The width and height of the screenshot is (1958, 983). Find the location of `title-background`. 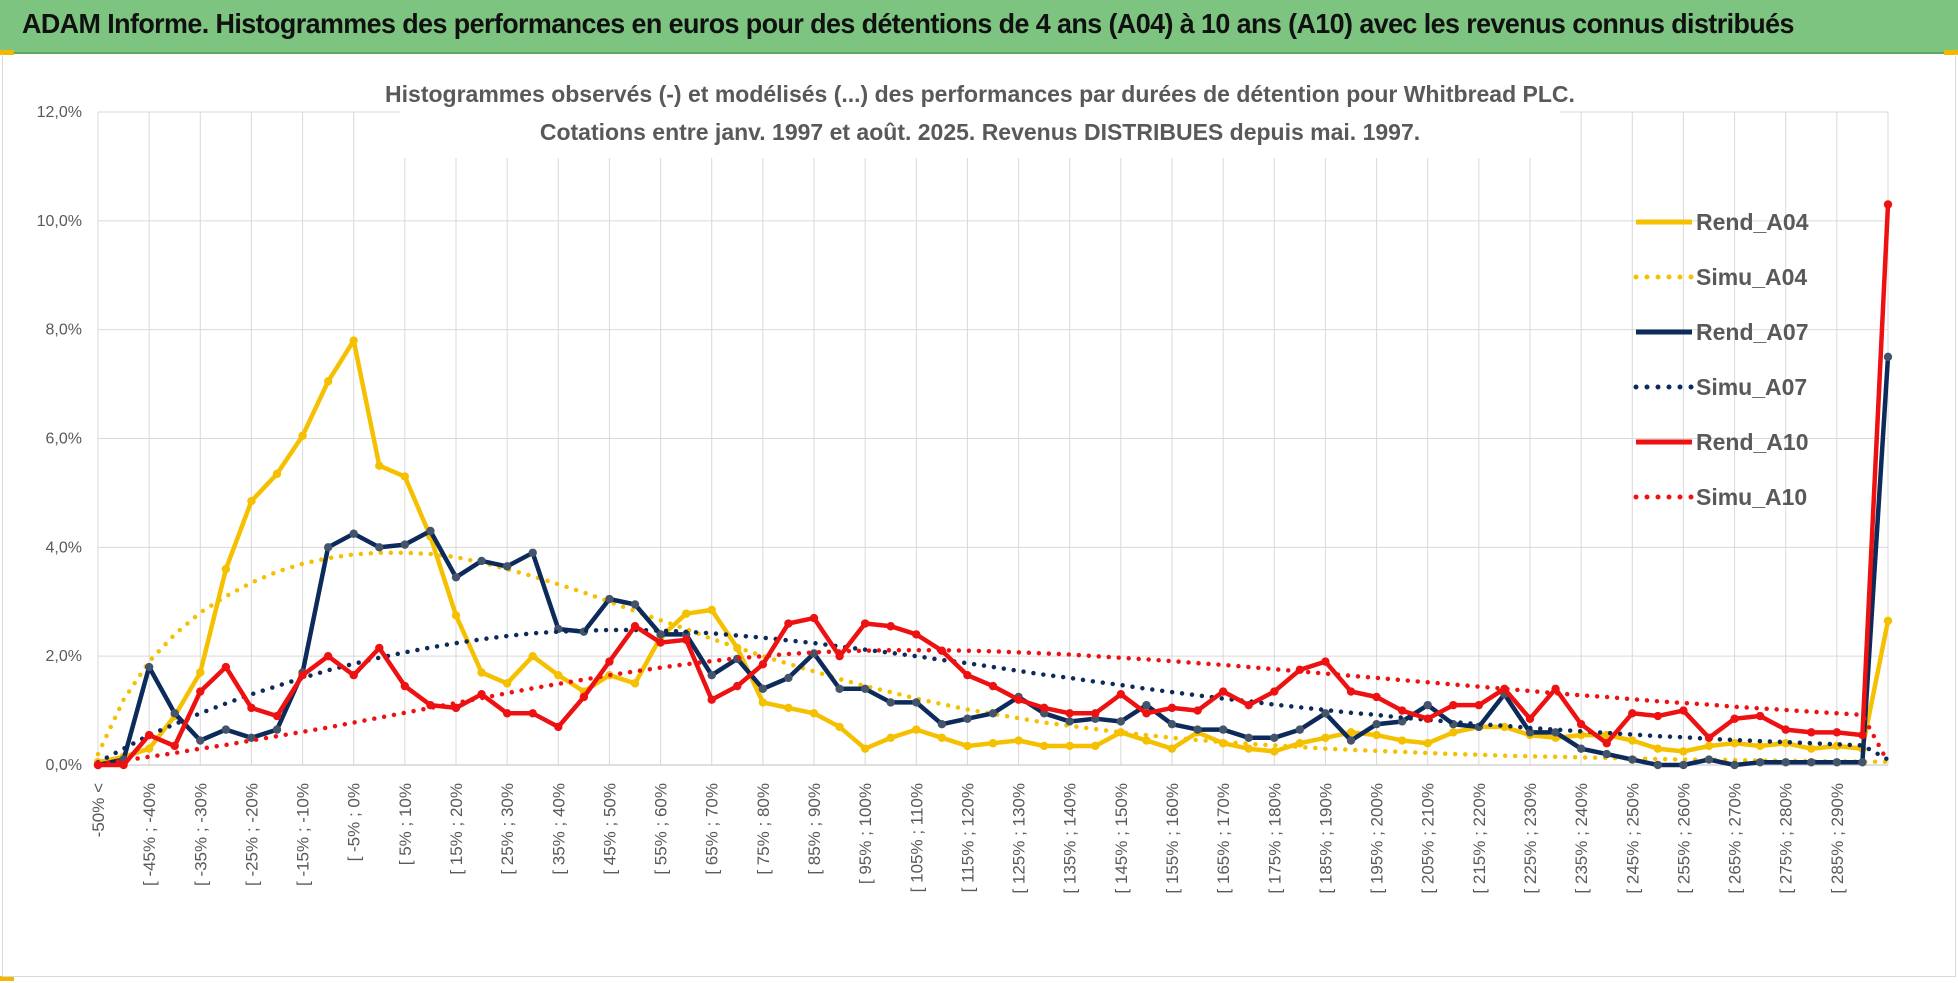

title-background is located at coordinates (980, 115).